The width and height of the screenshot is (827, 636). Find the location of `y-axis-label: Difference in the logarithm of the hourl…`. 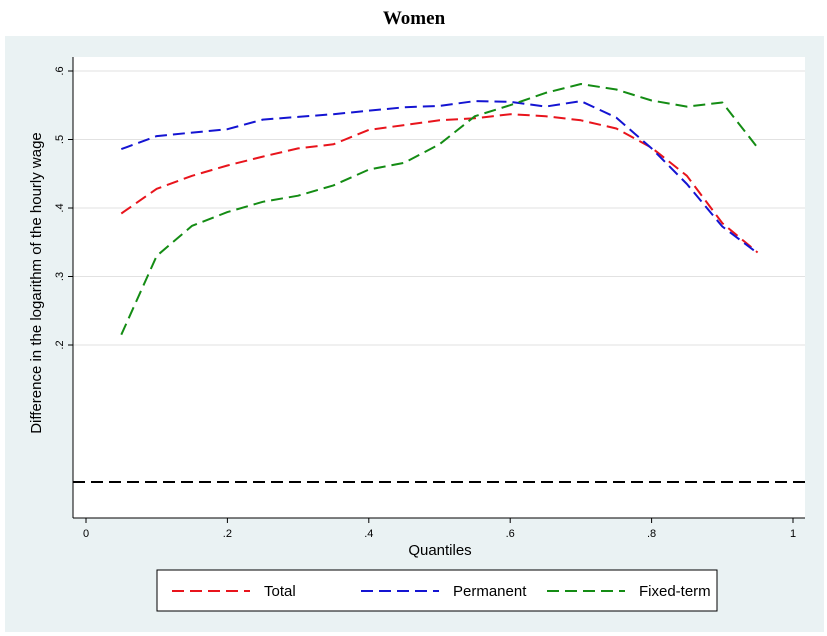

y-axis-label: Difference in the logarithm of the hourl… is located at coordinates (36, 283).